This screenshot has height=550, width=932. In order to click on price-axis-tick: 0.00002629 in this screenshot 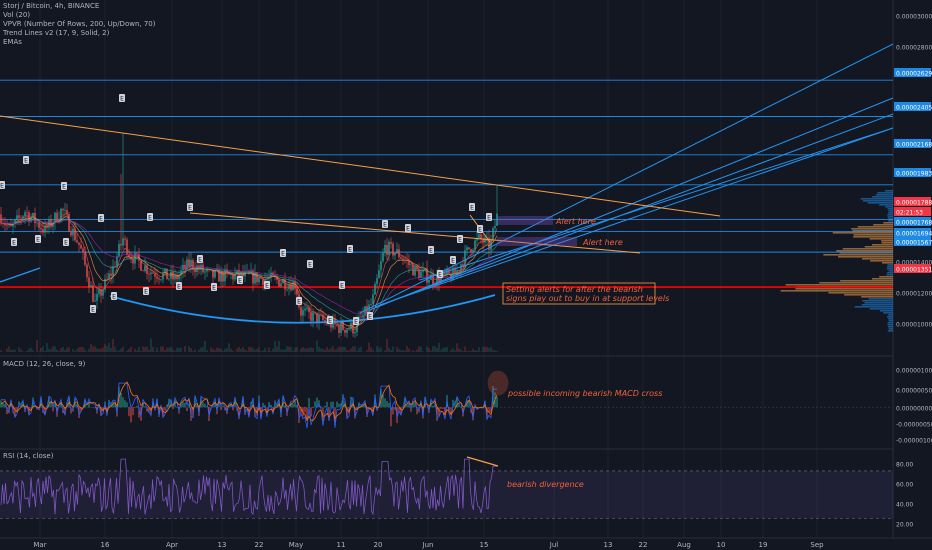, I will do `click(914, 74)`.